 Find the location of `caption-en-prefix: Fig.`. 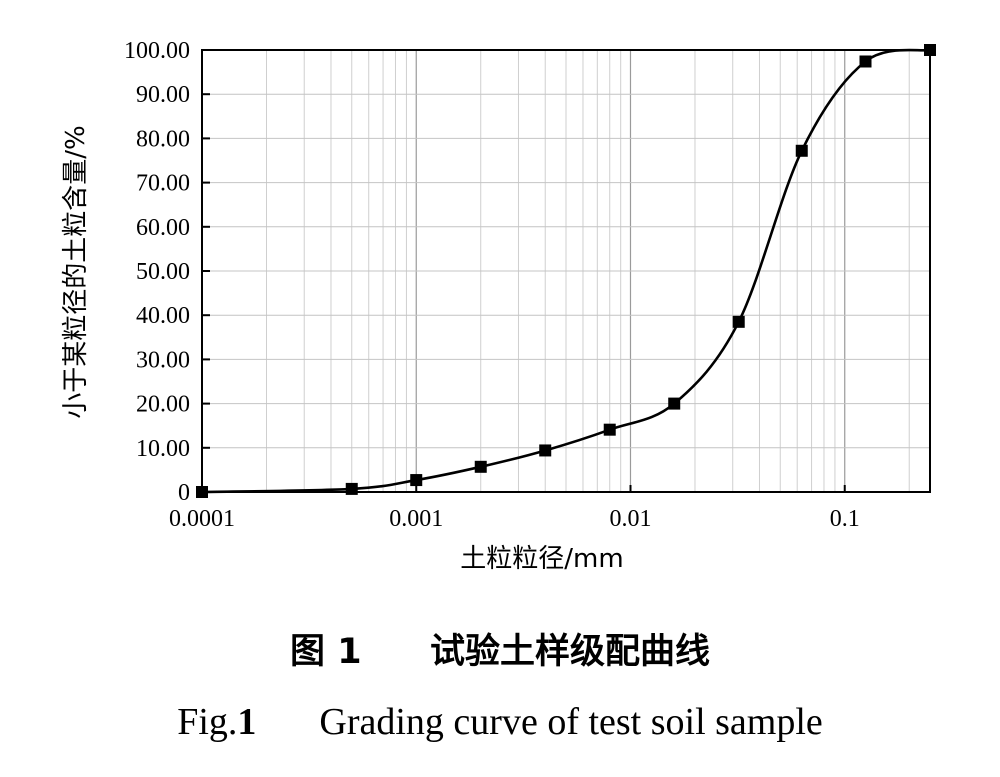

caption-en-prefix: Fig. is located at coordinates (207, 722).